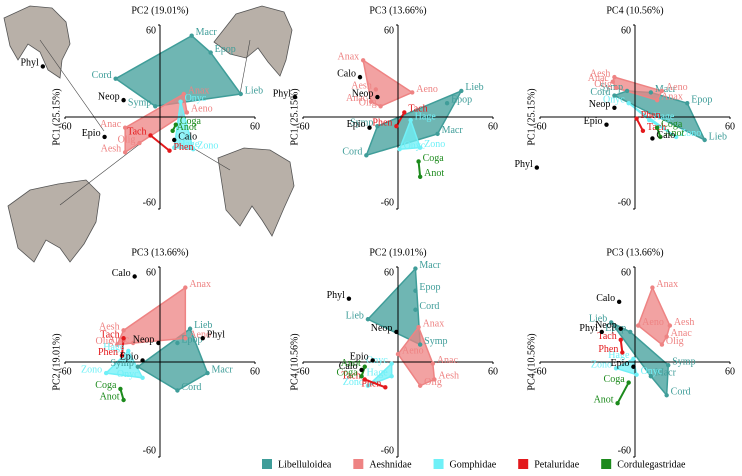 The width and height of the screenshot is (742, 476). What do you see at coordinates (473, 464) in the screenshot?
I see `legend-label: Gomphidae` at bounding box center [473, 464].